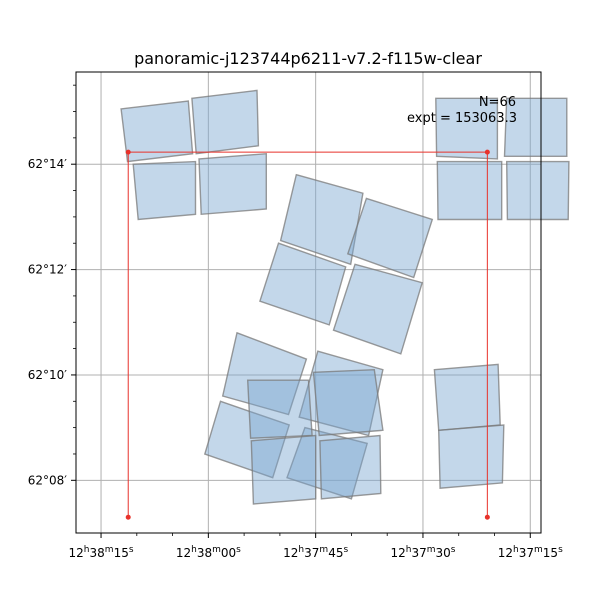 This screenshot has width=600, height=600. I want to click on x-tick-label-4: 12h37m15s, so click(530, 552).